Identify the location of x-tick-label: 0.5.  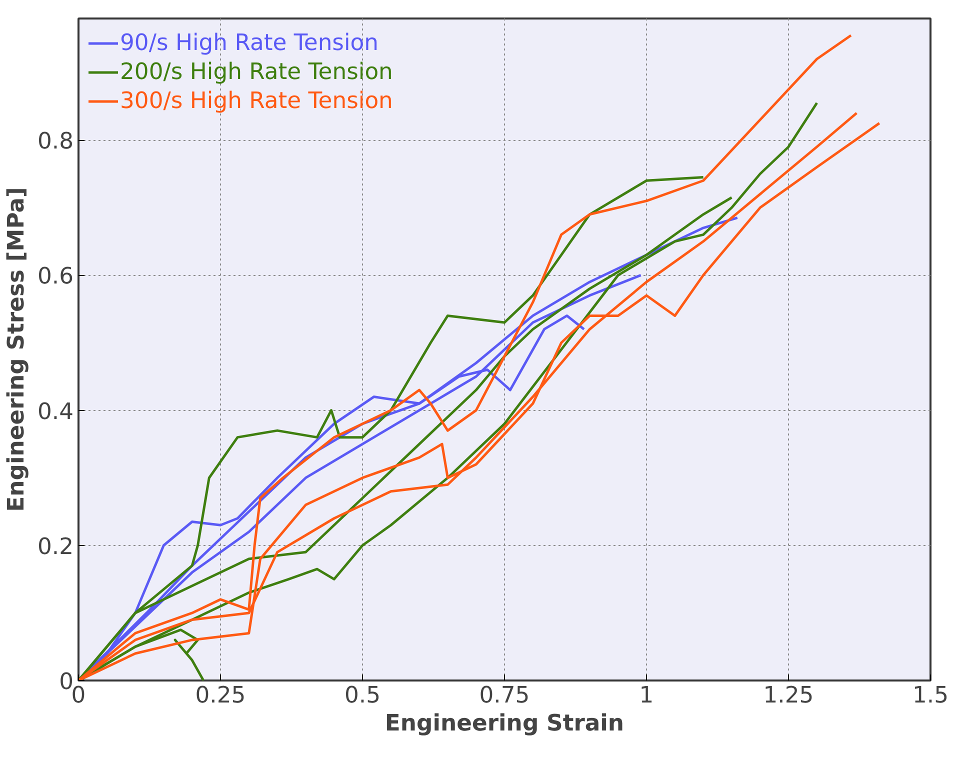
(362, 695).